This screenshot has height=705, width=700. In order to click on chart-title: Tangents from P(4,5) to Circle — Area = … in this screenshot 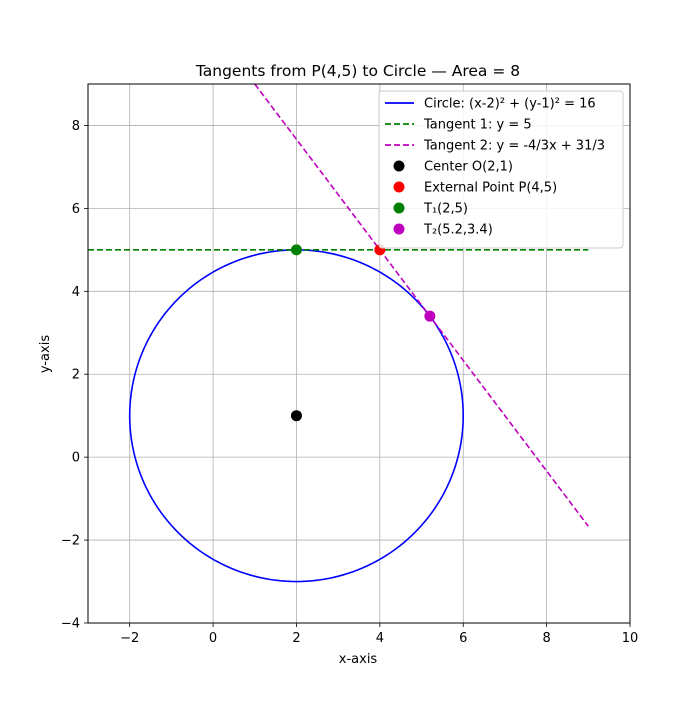, I will do `click(357, 71)`.